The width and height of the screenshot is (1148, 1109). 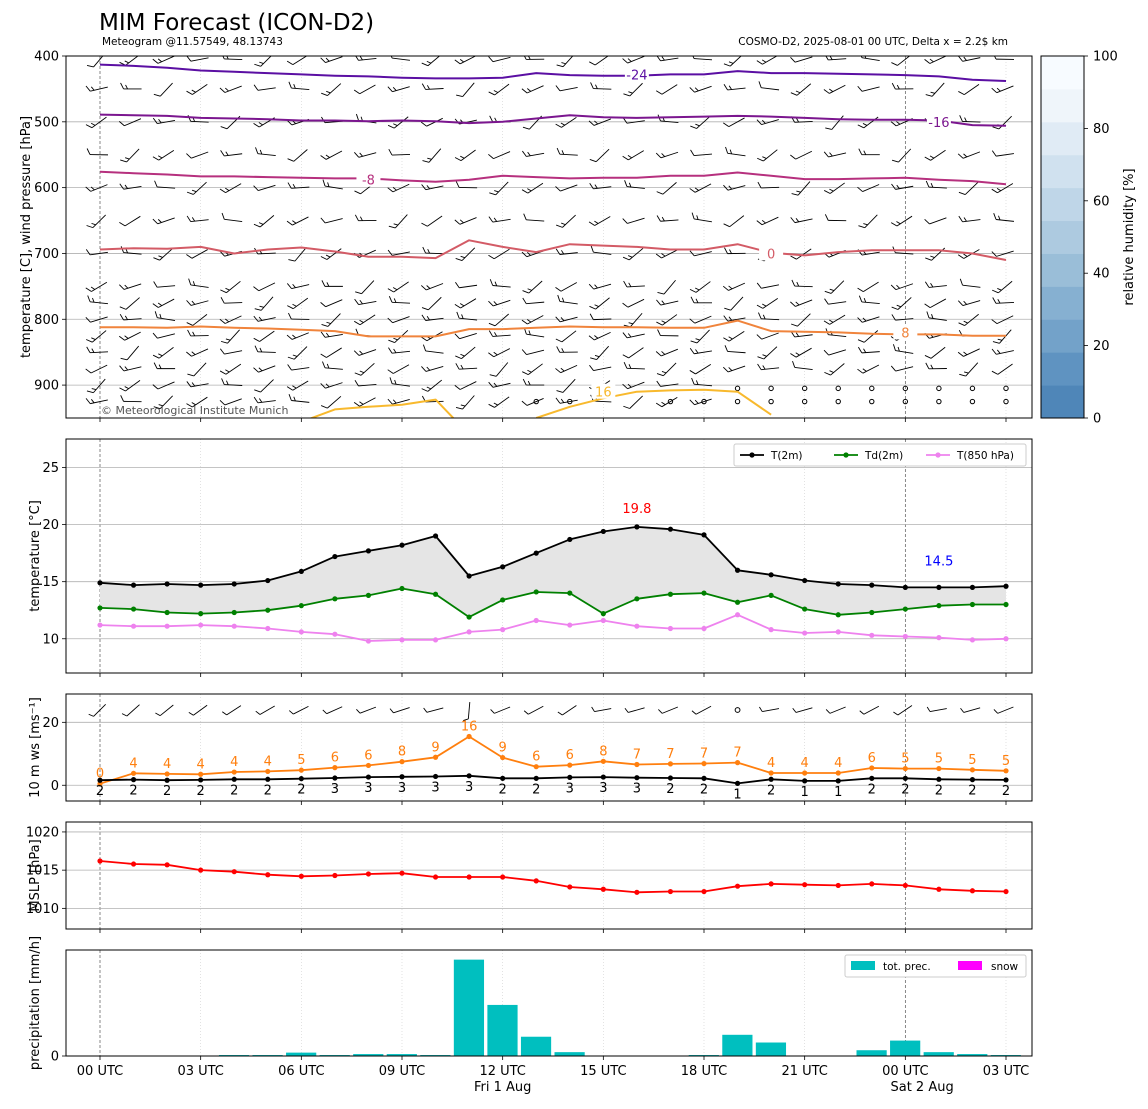 What do you see at coordinates (1062, 72) in the screenshot?
I see `colorbar-segment` at bounding box center [1062, 72].